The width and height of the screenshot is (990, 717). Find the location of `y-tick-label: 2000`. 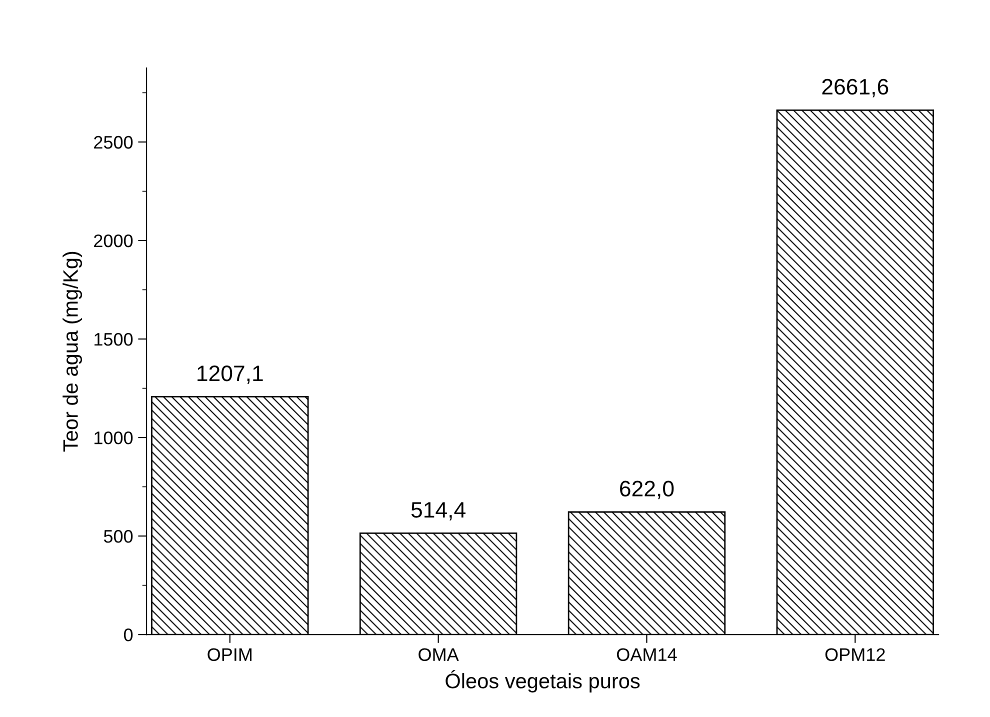

y-tick-label: 2000 is located at coordinates (113, 241).